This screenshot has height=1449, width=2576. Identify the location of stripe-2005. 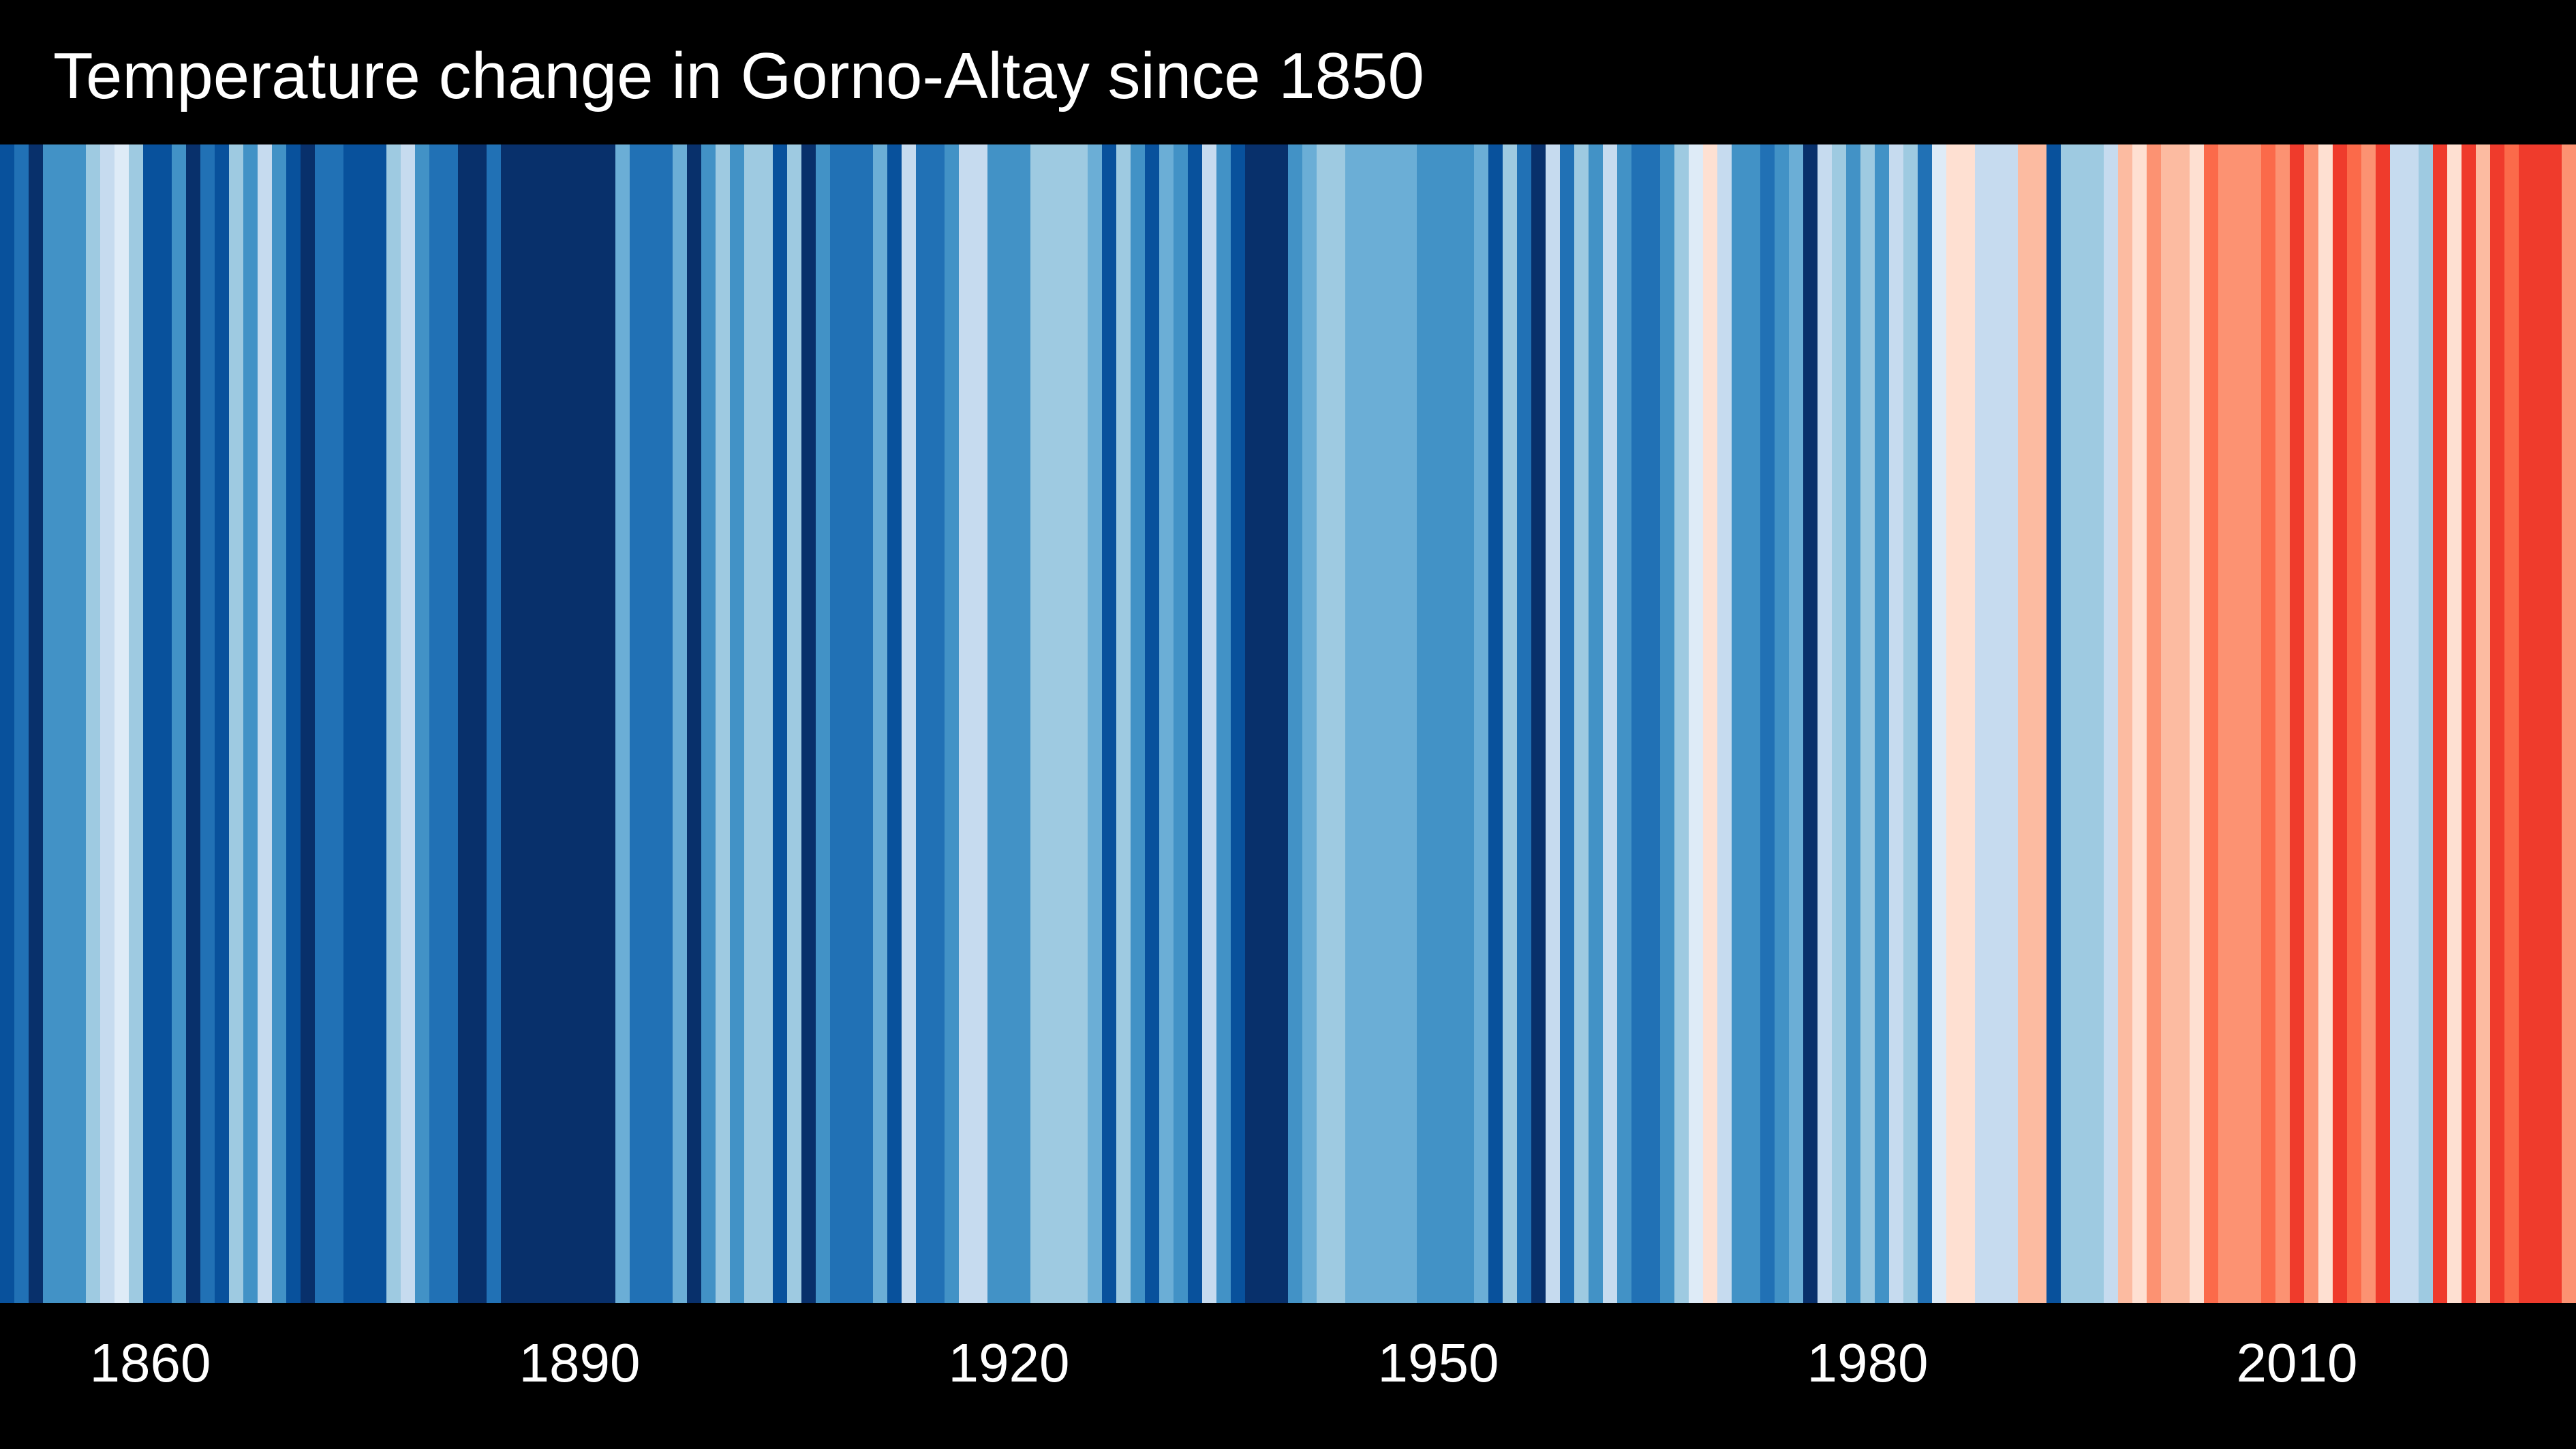
(2225, 723).